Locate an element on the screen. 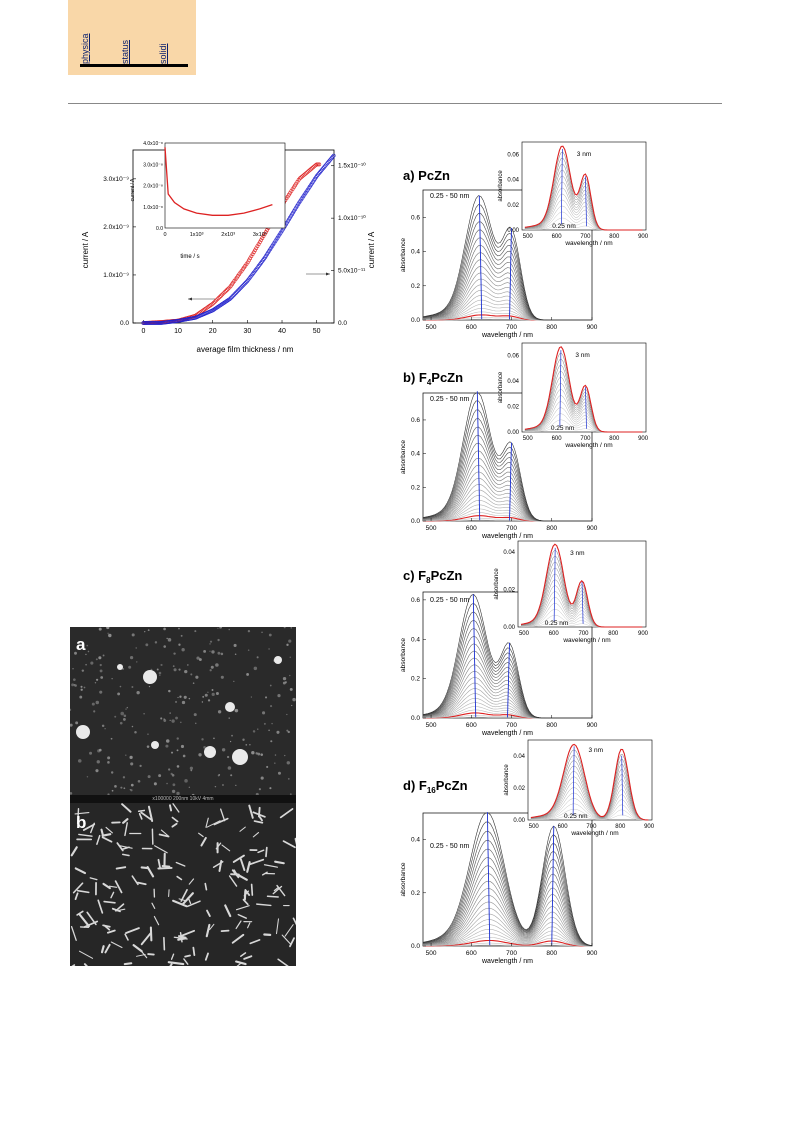 The width and height of the screenshot is (793, 1123). panel-label-prefix: d) F is located at coordinates (415, 785).